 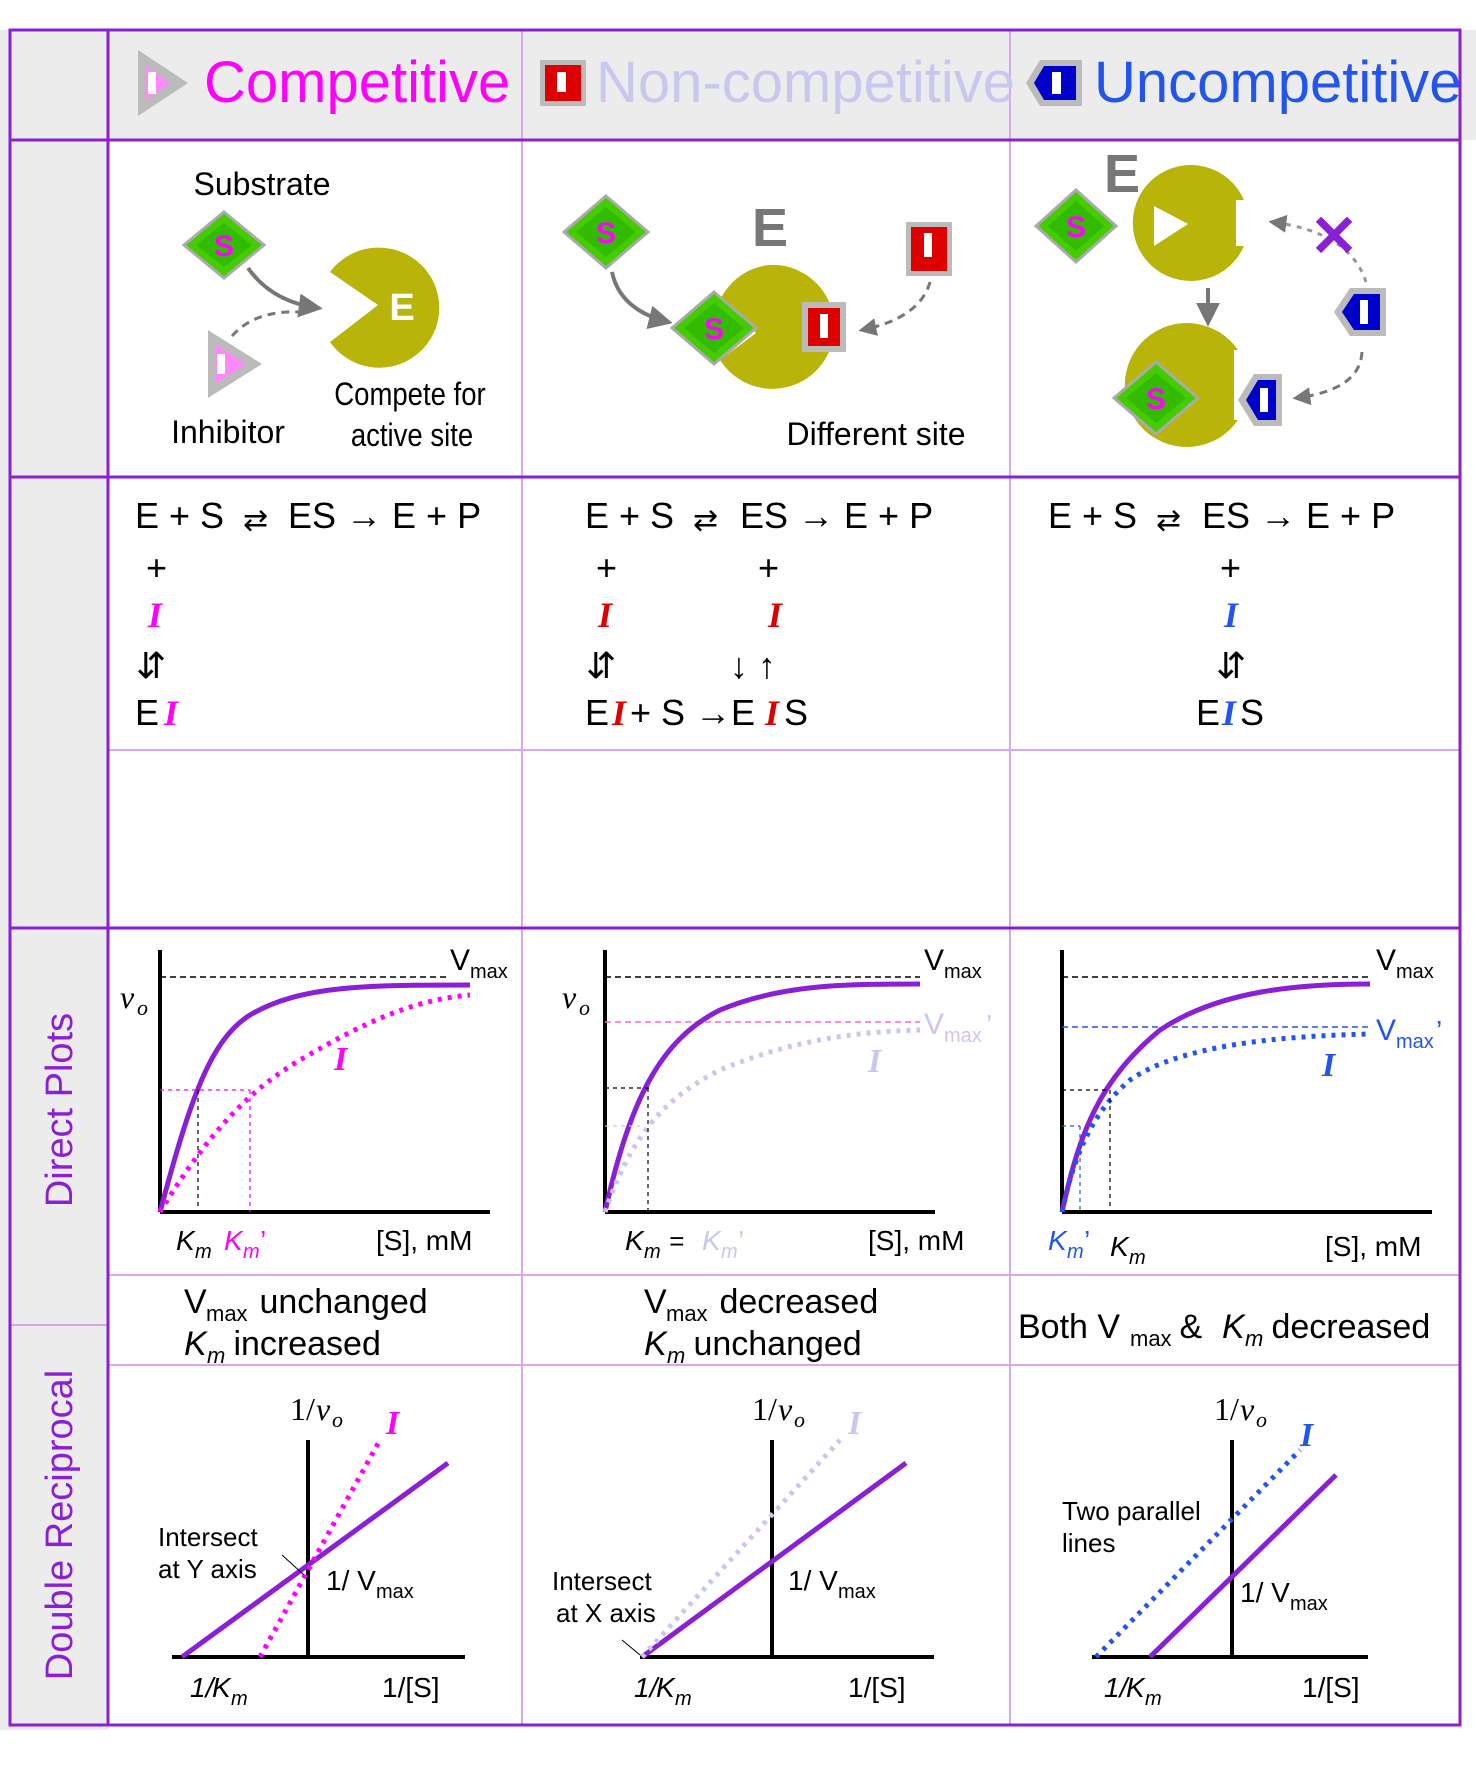 I want to click on row-label-double-reciprocal: Double Reciprocal, so click(x=60, y=1525).